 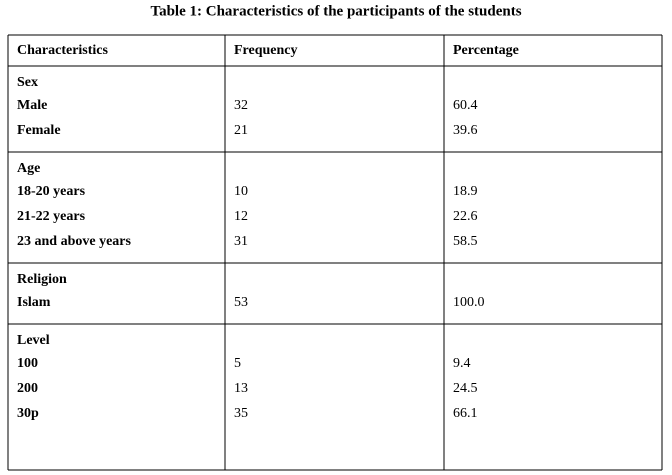 I want to click on row-label: 100, so click(x=27, y=363).